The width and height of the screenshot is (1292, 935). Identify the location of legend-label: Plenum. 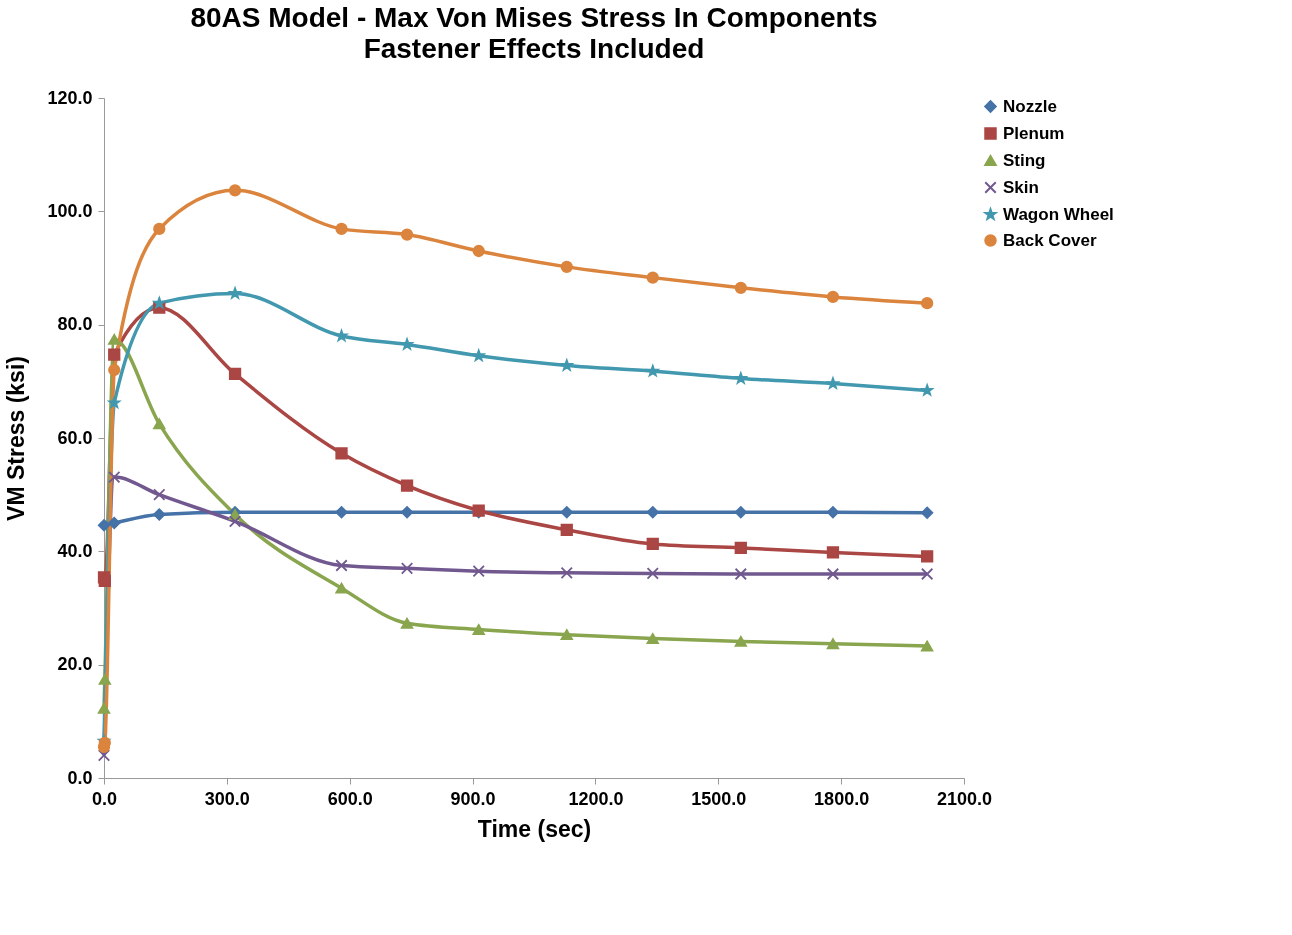
(1034, 133).